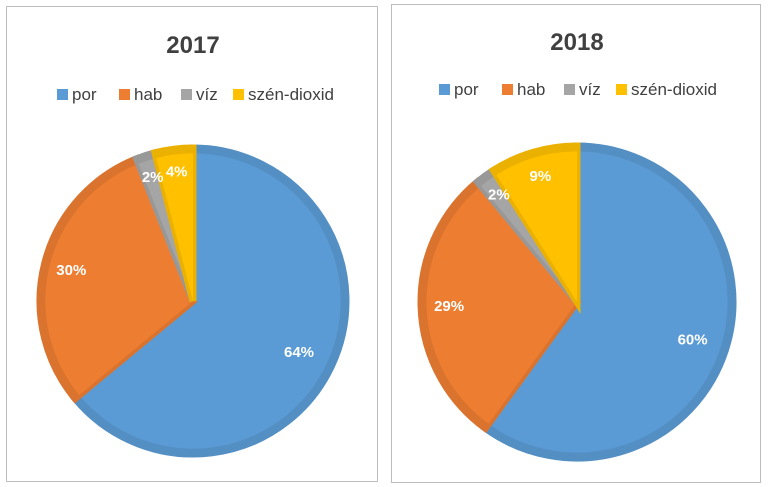 The width and height of the screenshot is (768, 487). Describe the element at coordinates (71, 270) in the screenshot. I see `data-label-hab: 30%` at that location.